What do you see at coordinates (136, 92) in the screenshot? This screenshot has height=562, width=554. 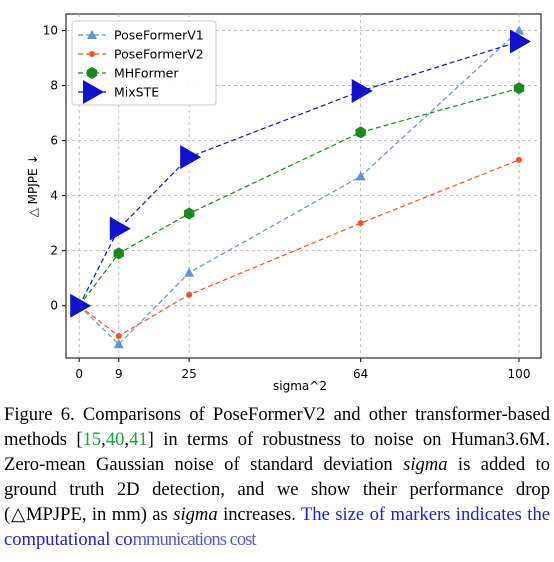 I see `legend-label: MixSTE` at bounding box center [136, 92].